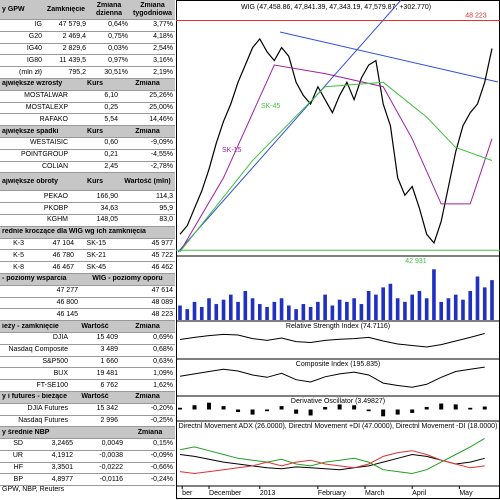 The image size is (500, 500). I want to click on table-cell: UR, so click(17, 456).